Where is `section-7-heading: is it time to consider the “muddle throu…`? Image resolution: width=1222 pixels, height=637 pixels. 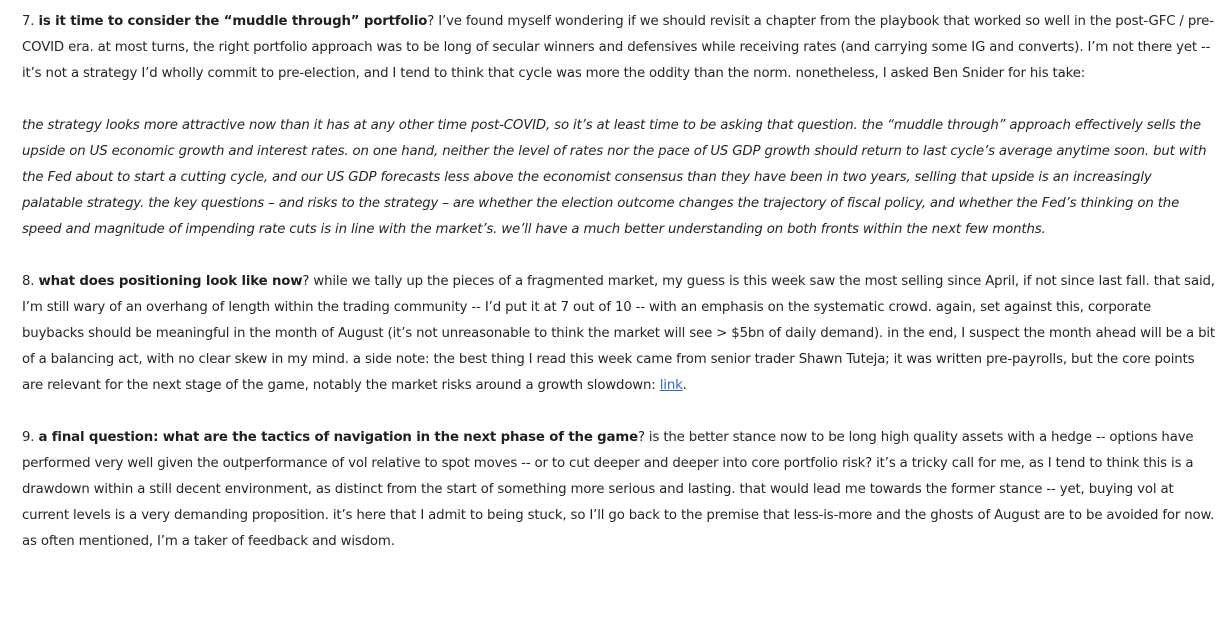
section-7-heading: is it time to consider the “muddle throu… is located at coordinates (233, 21).